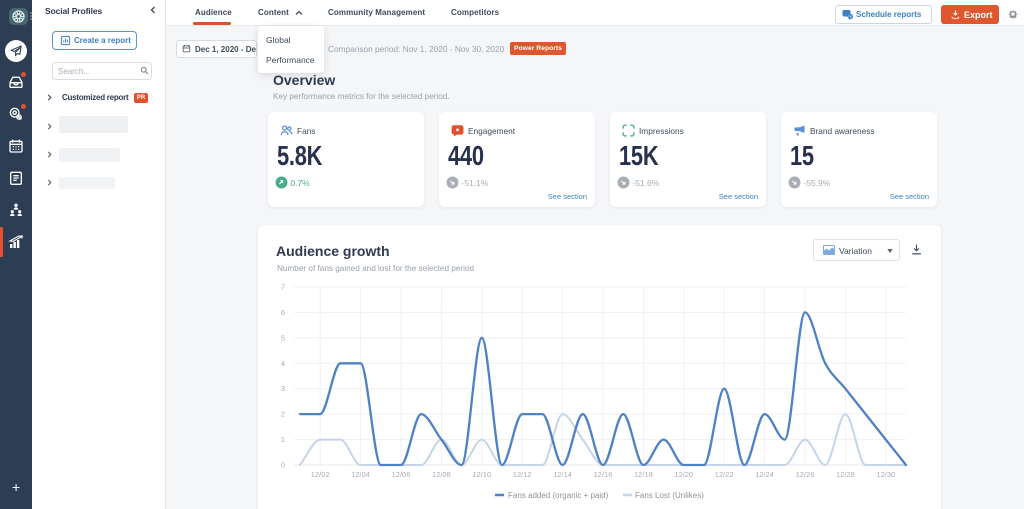 This screenshot has height=509, width=1024. What do you see at coordinates (805, 474) in the screenshot?
I see `svg-text: 12/26` at bounding box center [805, 474].